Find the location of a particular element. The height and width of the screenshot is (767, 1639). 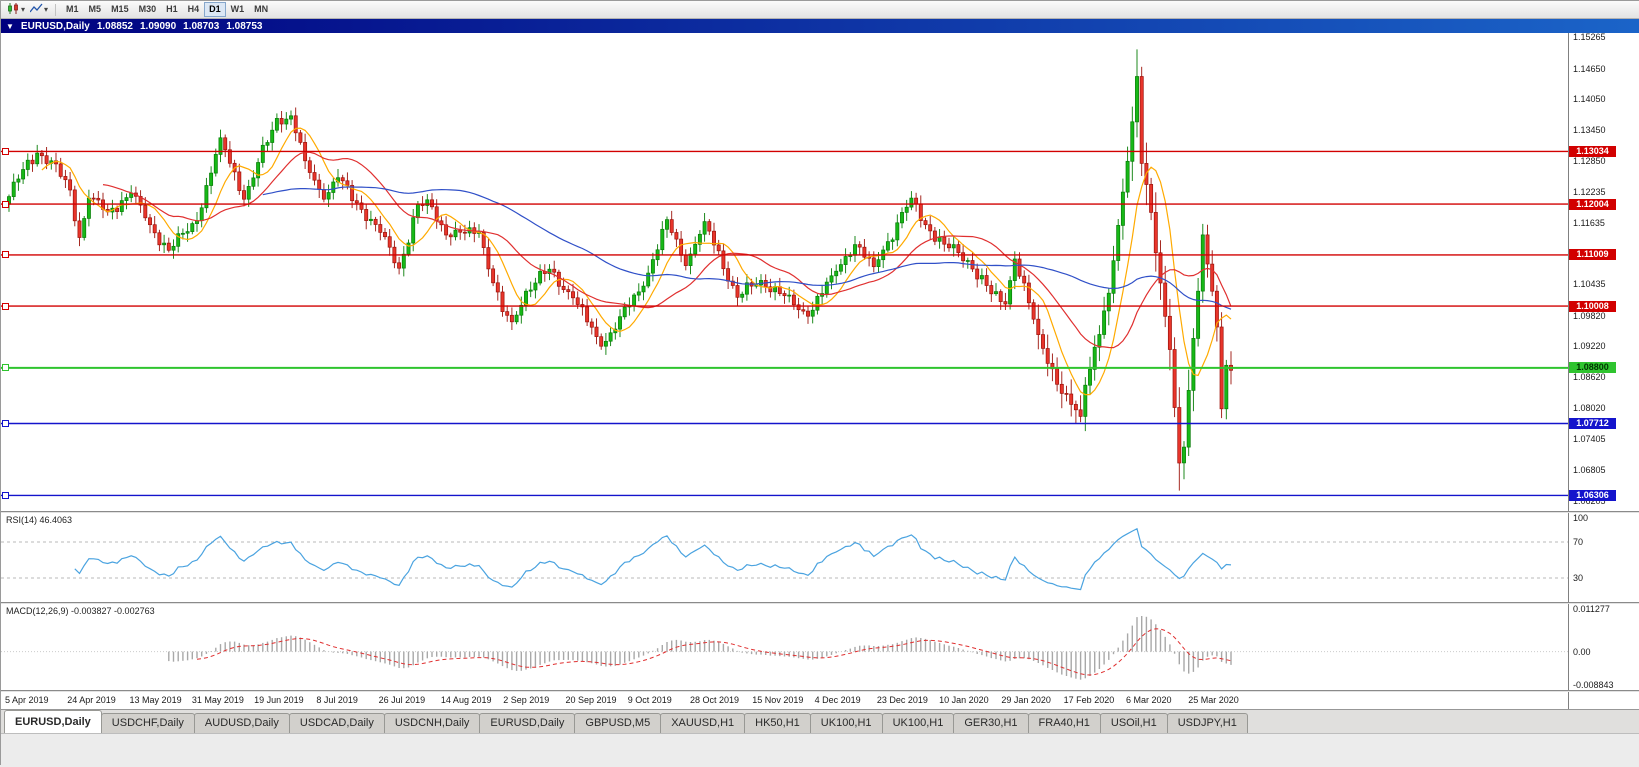

chart-tab-ger30-h1: GER30,H1 is located at coordinates (991, 723).